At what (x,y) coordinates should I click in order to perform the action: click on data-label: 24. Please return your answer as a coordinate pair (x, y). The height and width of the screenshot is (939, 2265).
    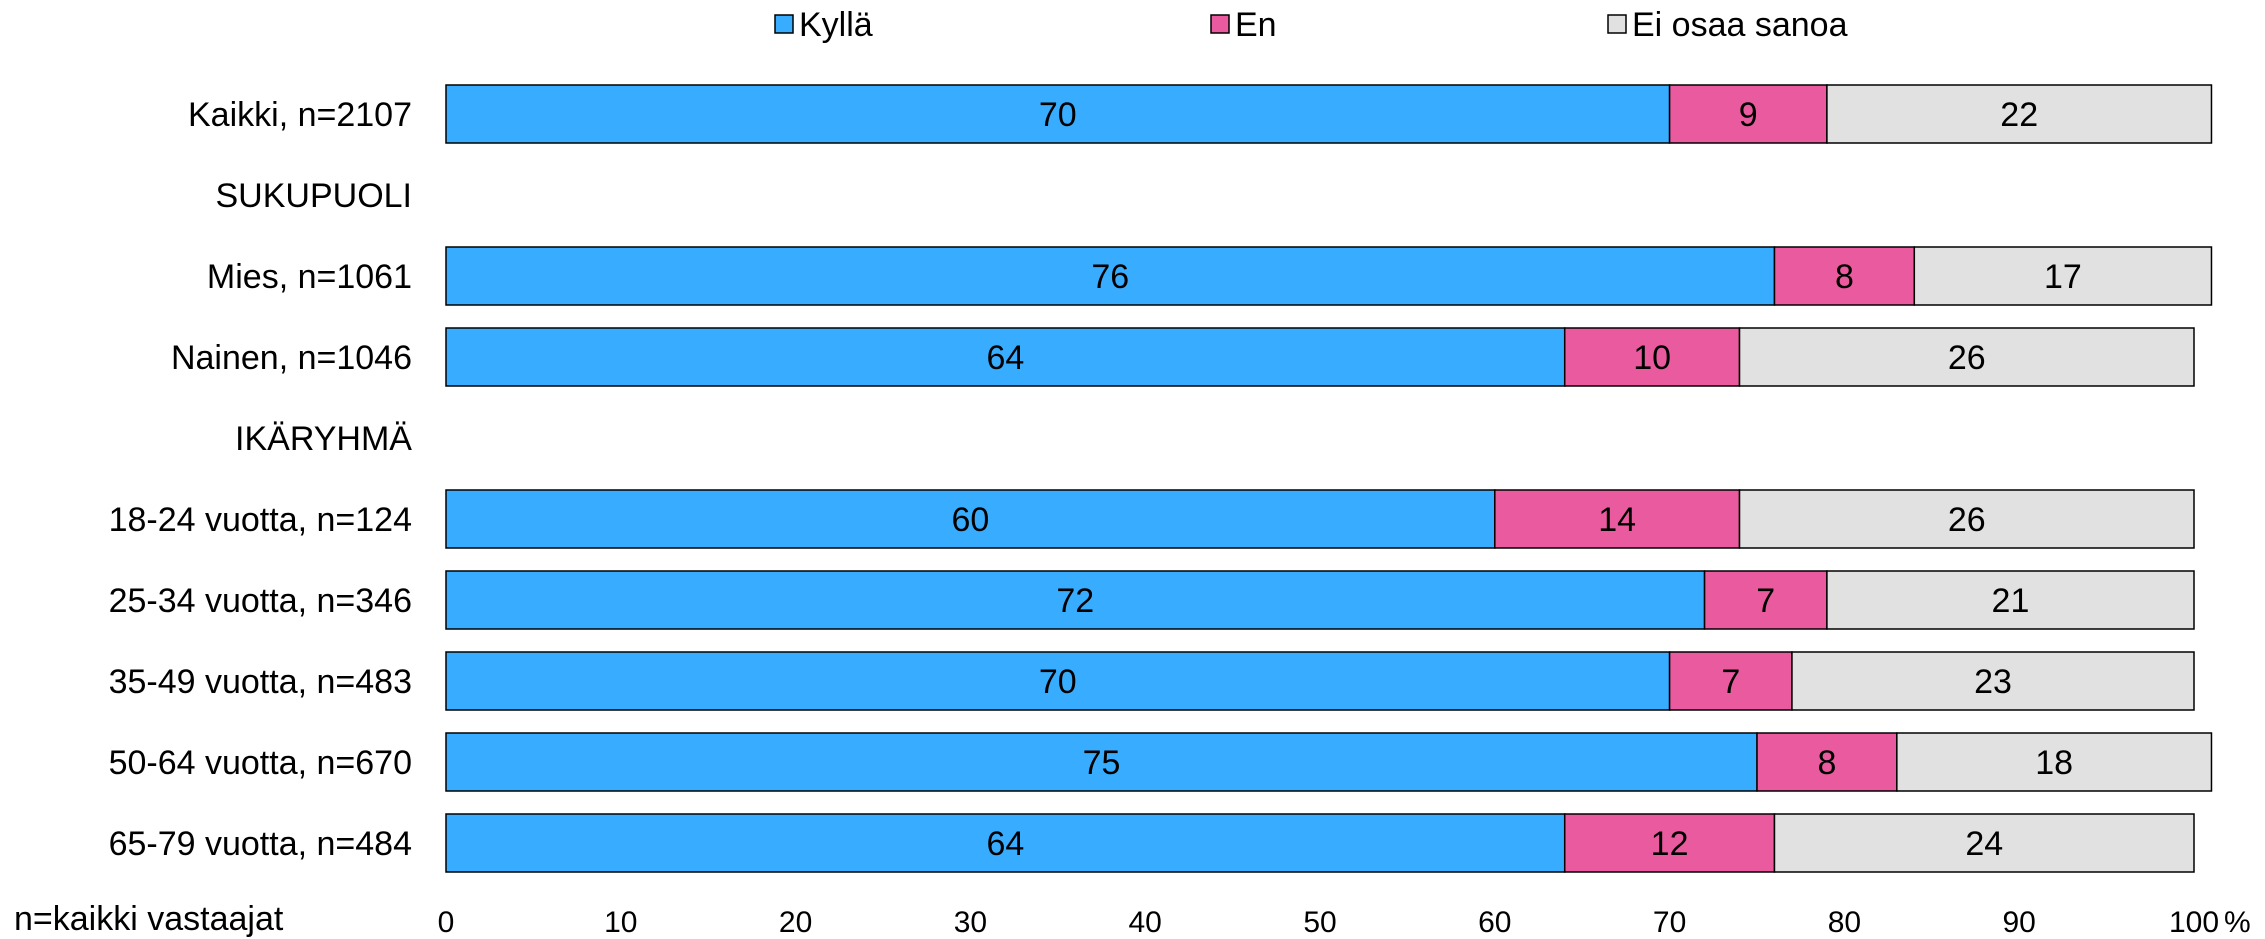
    Looking at the image, I should click on (1984, 844).